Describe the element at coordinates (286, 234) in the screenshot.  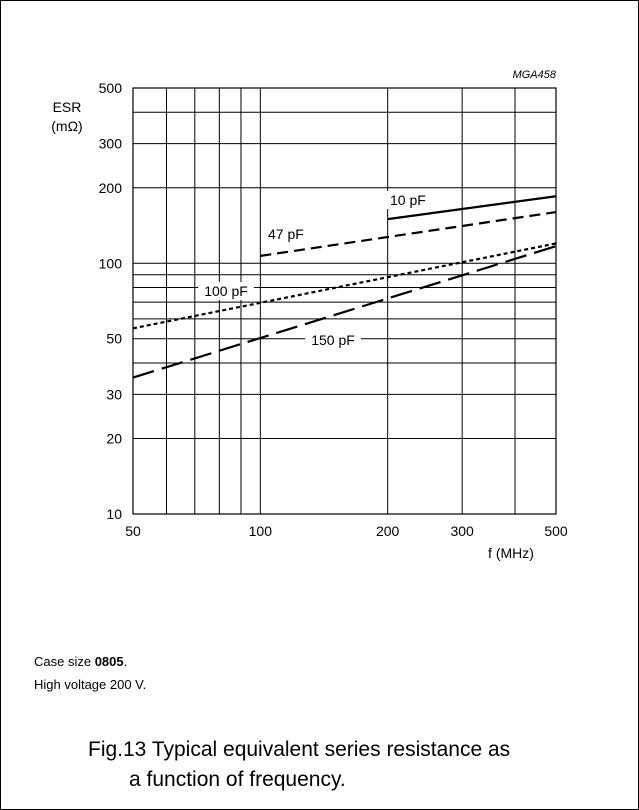
I see `series-label-47-pf: 47 pF` at that location.